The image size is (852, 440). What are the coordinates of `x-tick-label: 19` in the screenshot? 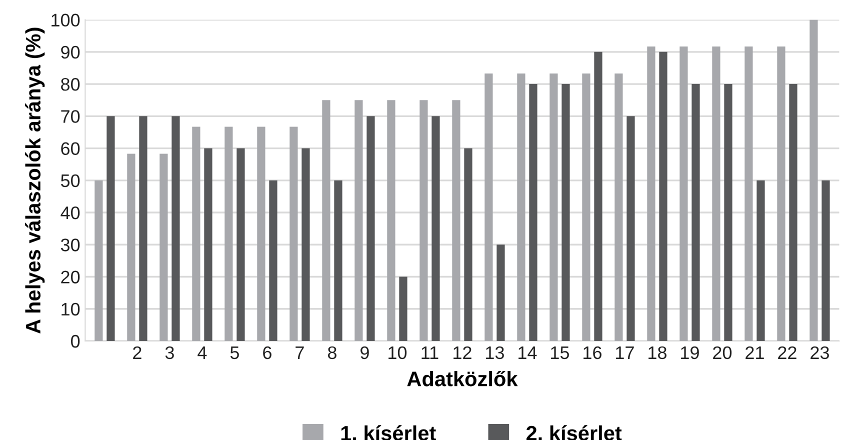 It's located at (690, 353).